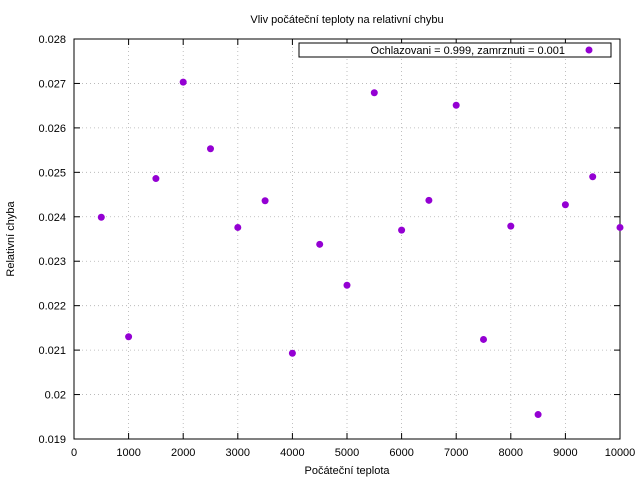 This screenshot has height=480, width=640. I want to click on legend-marker, so click(589, 50).